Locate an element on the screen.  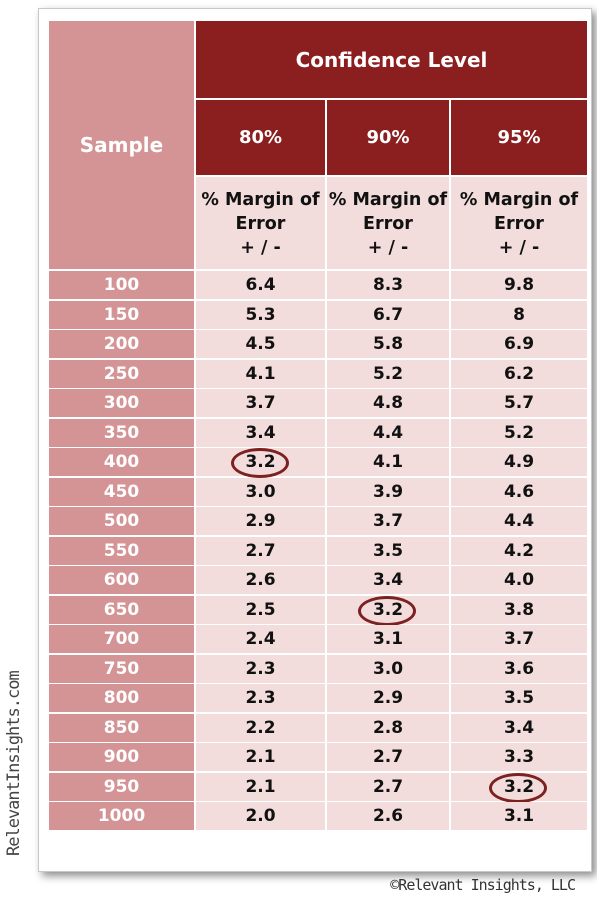
margin-value-cell-v95: 4.2 is located at coordinates (519, 550).